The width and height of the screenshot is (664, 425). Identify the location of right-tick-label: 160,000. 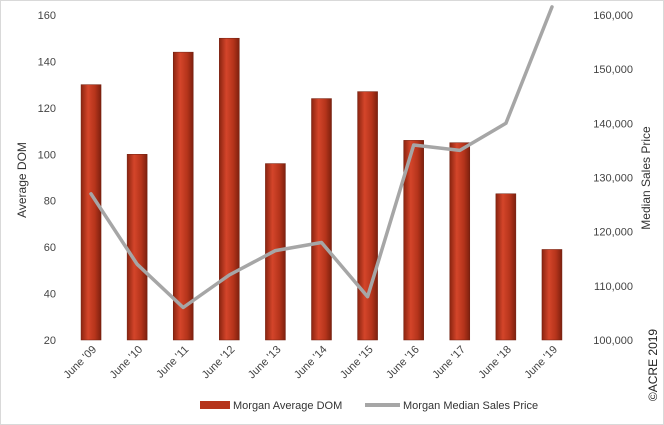
(613, 16).